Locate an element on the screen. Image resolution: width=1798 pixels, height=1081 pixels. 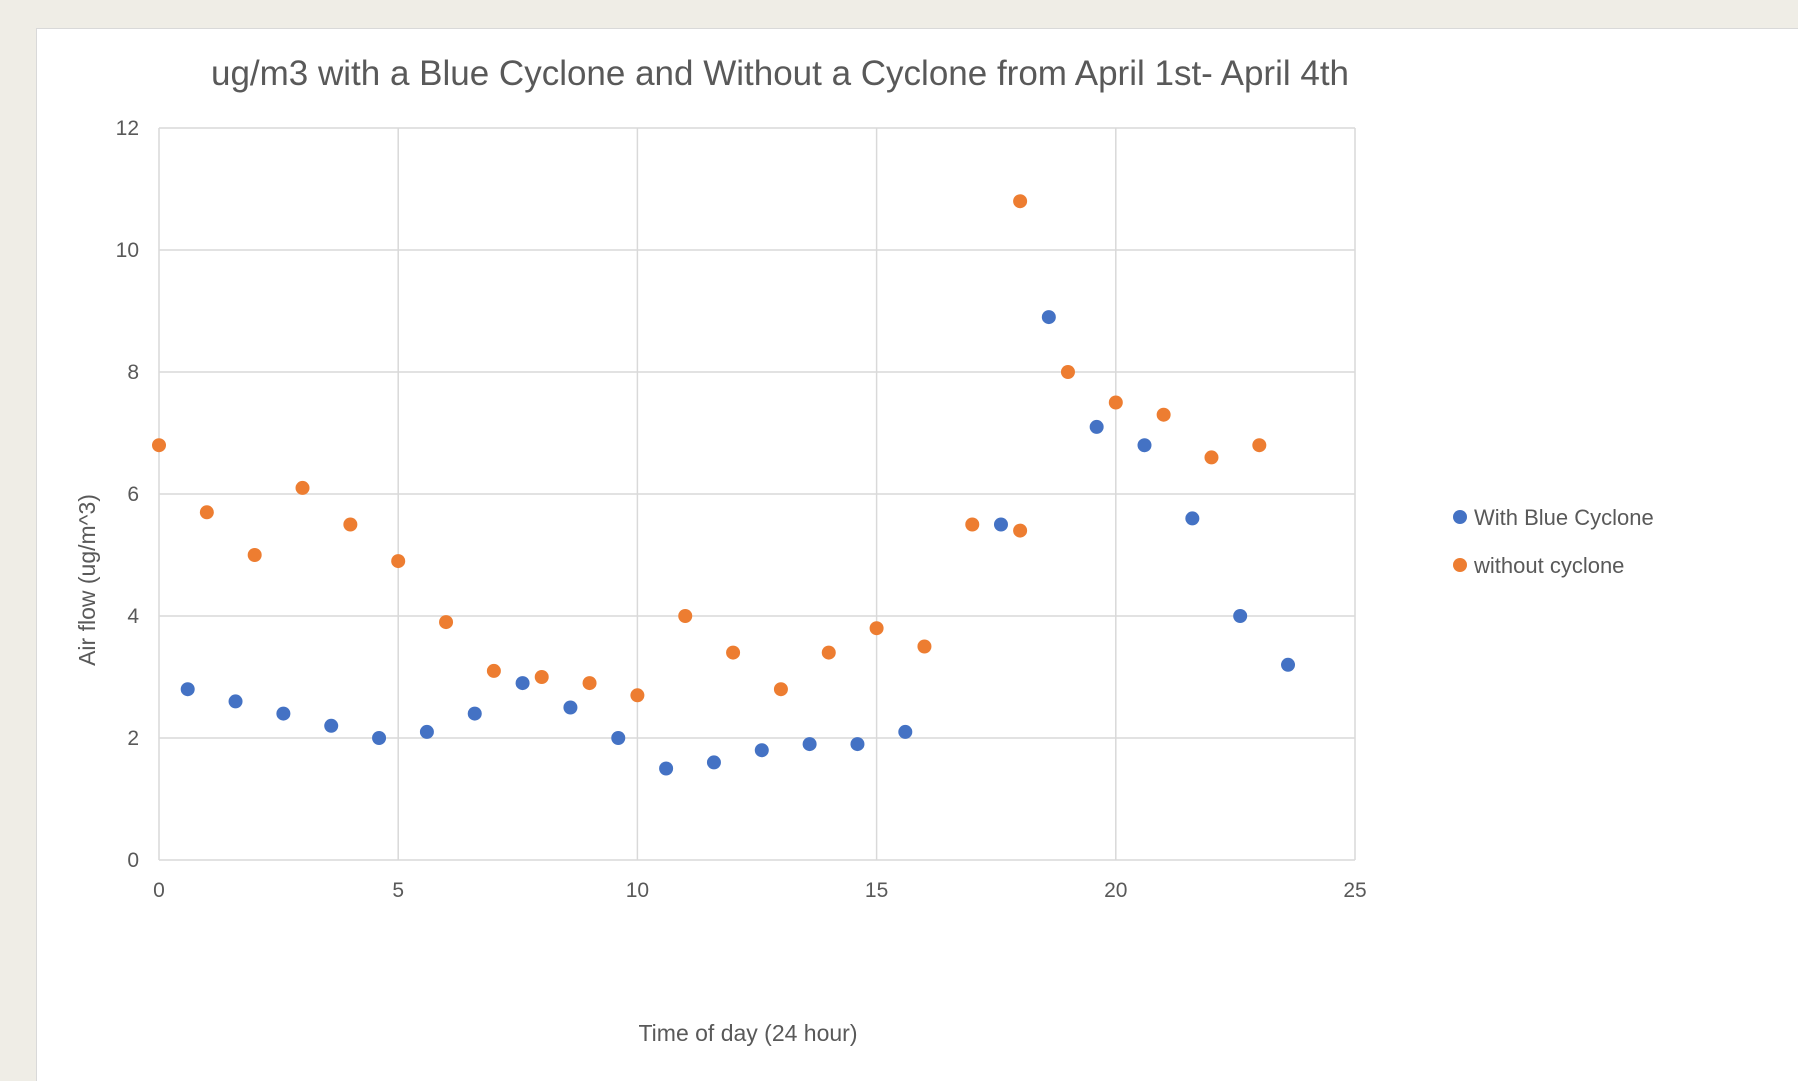
y-tick-label: 4 is located at coordinates (133, 616).